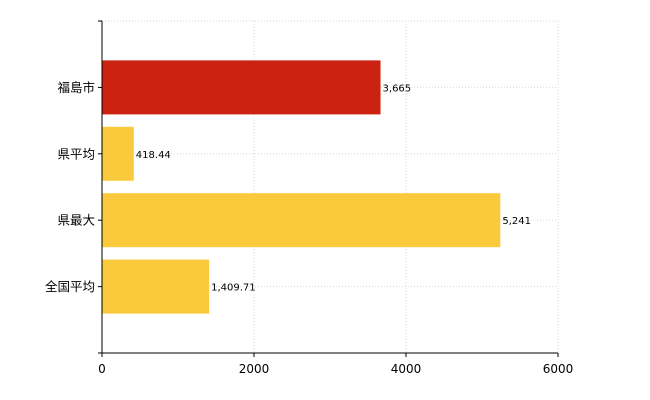 The height and width of the screenshot is (400, 650). What do you see at coordinates (76, 220) in the screenshot?
I see `category-label: 県最大` at bounding box center [76, 220].